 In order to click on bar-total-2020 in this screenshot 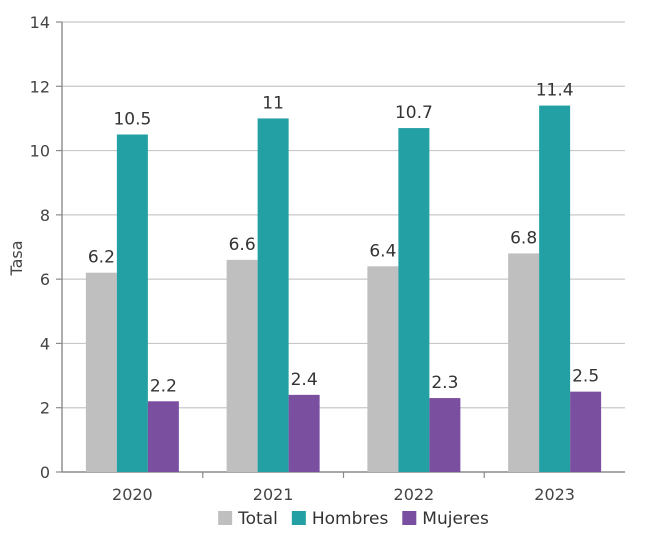, I will do `click(101, 372)`.